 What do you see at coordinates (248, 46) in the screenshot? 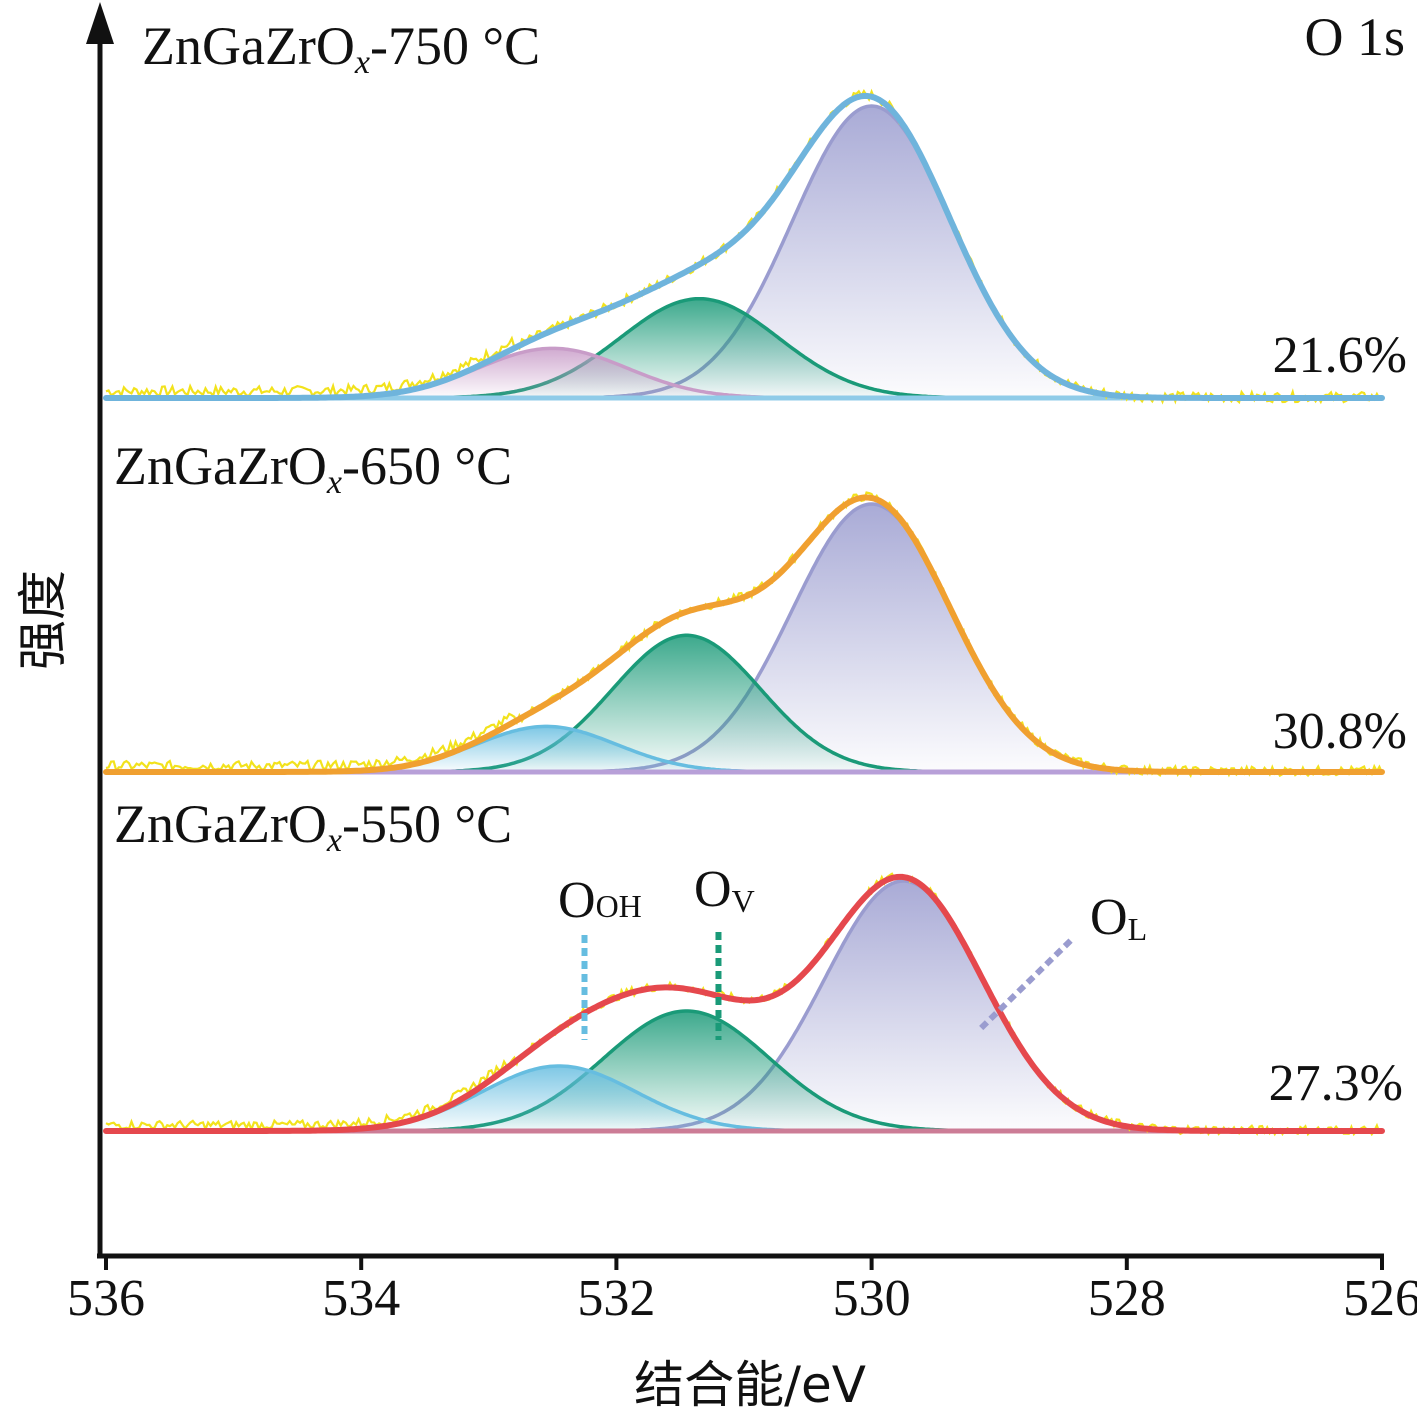
I see `panel-title-750-base: ZnGaZrO` at bounding box center [248, 46].